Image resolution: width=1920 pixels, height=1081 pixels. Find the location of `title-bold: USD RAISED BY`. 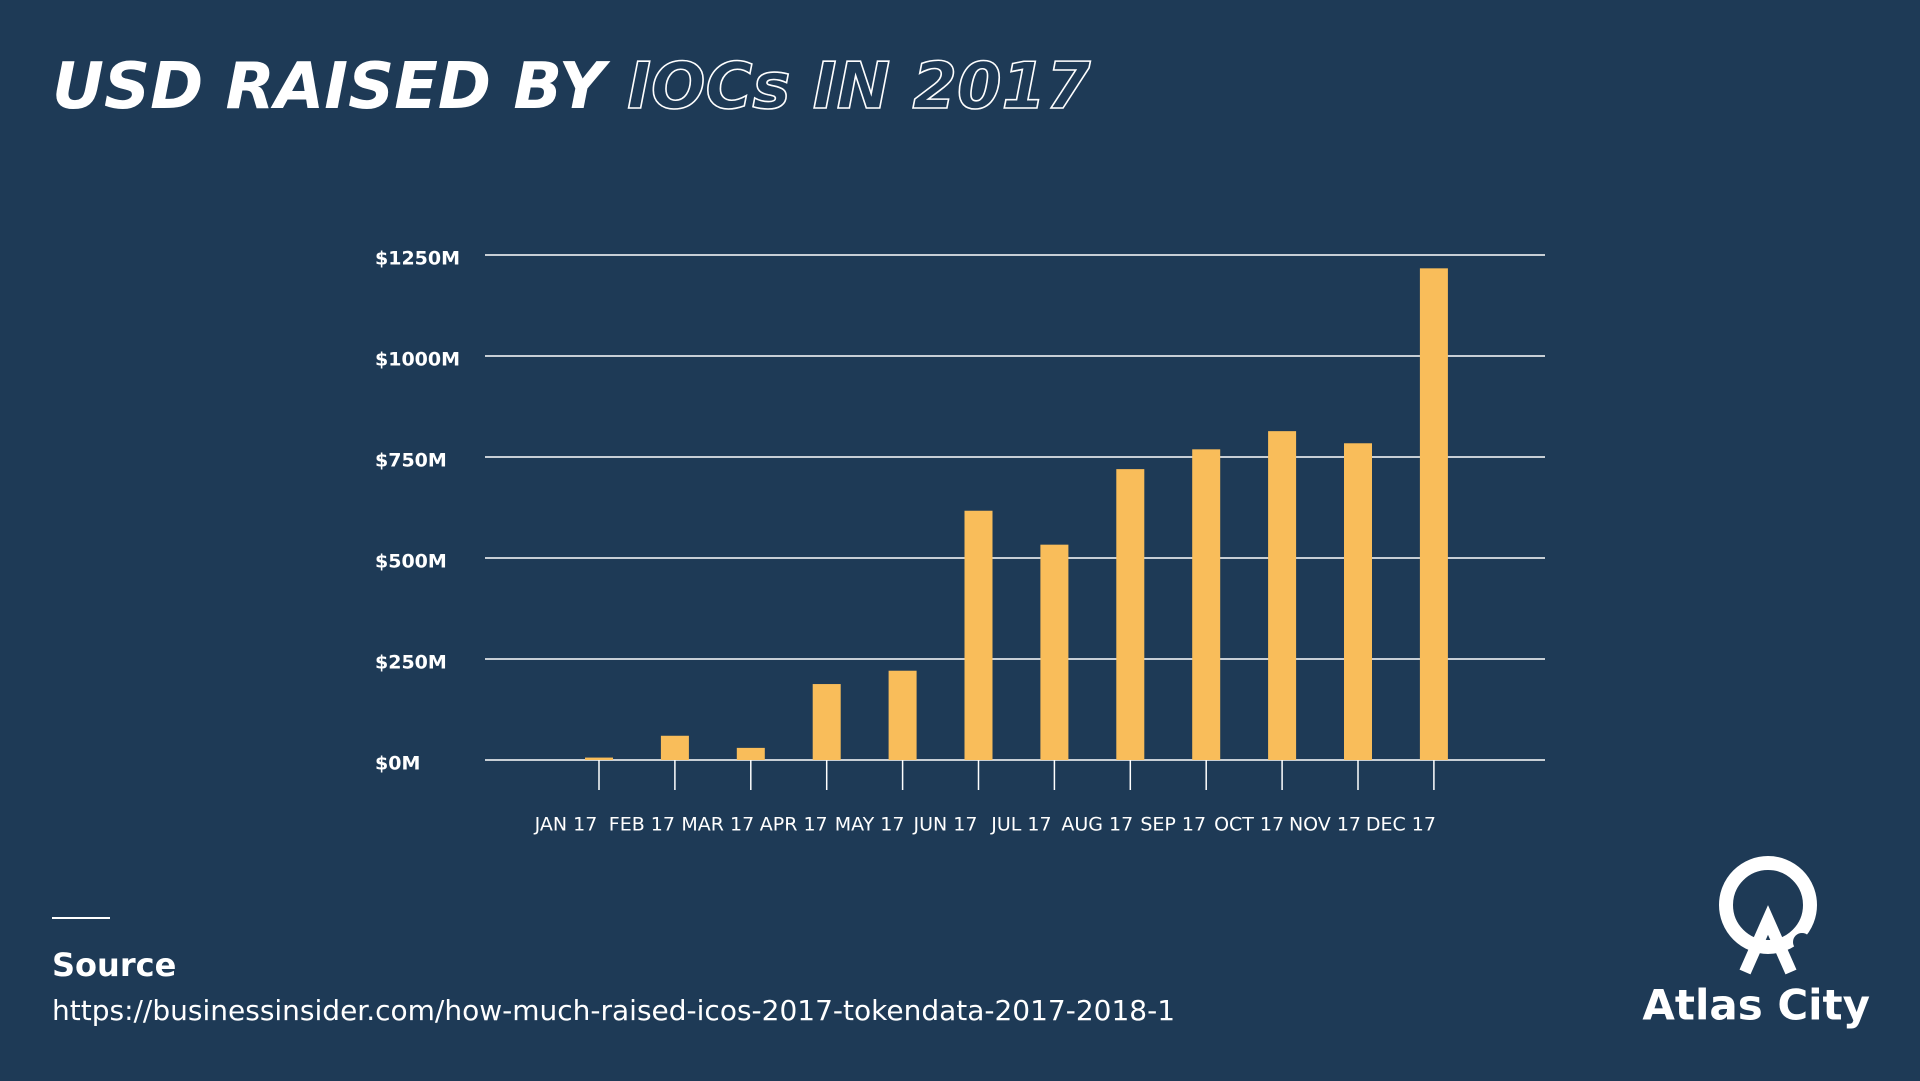

title-bold: USD RAISED BY is located at coordinates (331, 87).